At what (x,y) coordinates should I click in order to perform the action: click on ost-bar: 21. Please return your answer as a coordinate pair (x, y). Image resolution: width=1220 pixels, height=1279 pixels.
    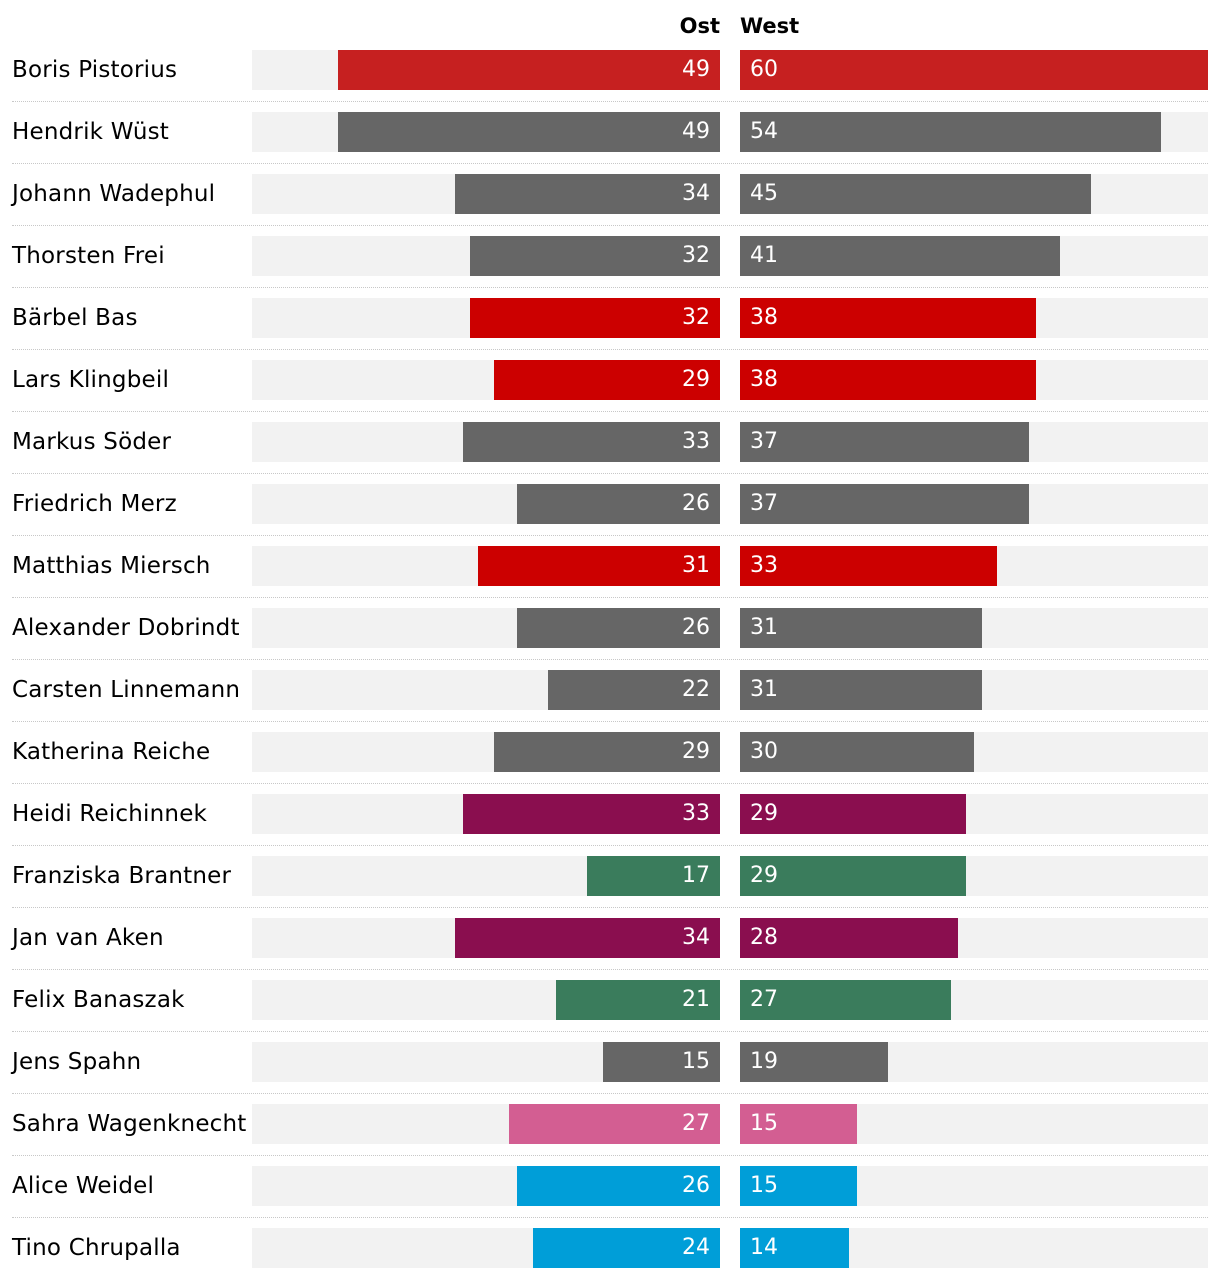
    Looking at the image, I should click on (638, 1000).